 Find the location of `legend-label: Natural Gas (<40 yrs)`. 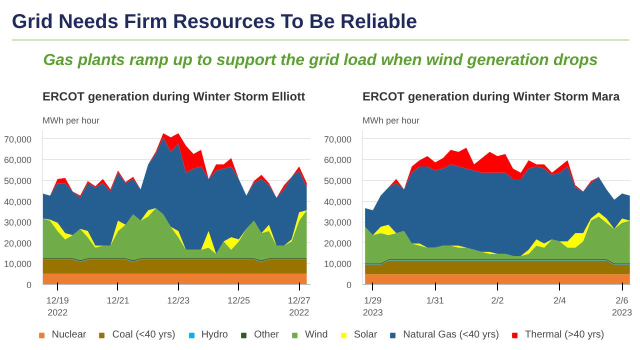

legend-label: Natural Gas (<40 yrs) is located at coordinates (451, 335).